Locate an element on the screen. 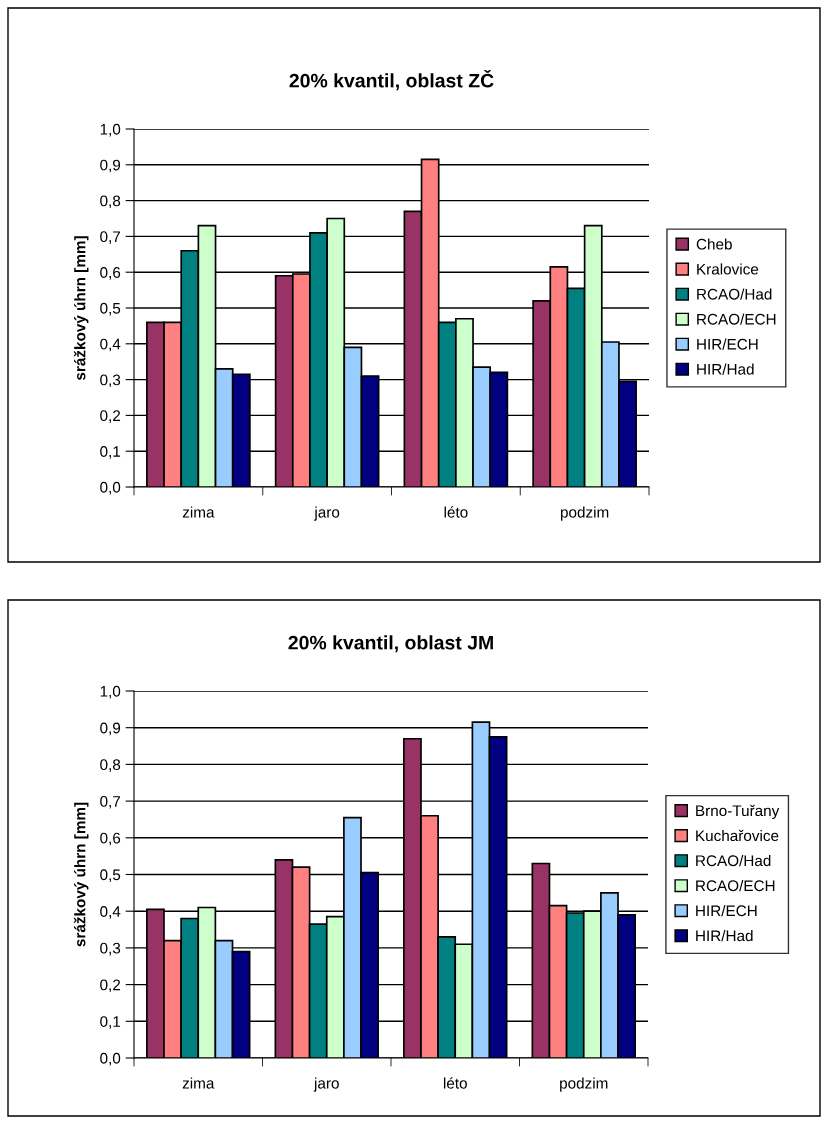 This screenshot has width=828, height=1124. legend-label: Brno-Tuřany is located at coordinates (738, 812).